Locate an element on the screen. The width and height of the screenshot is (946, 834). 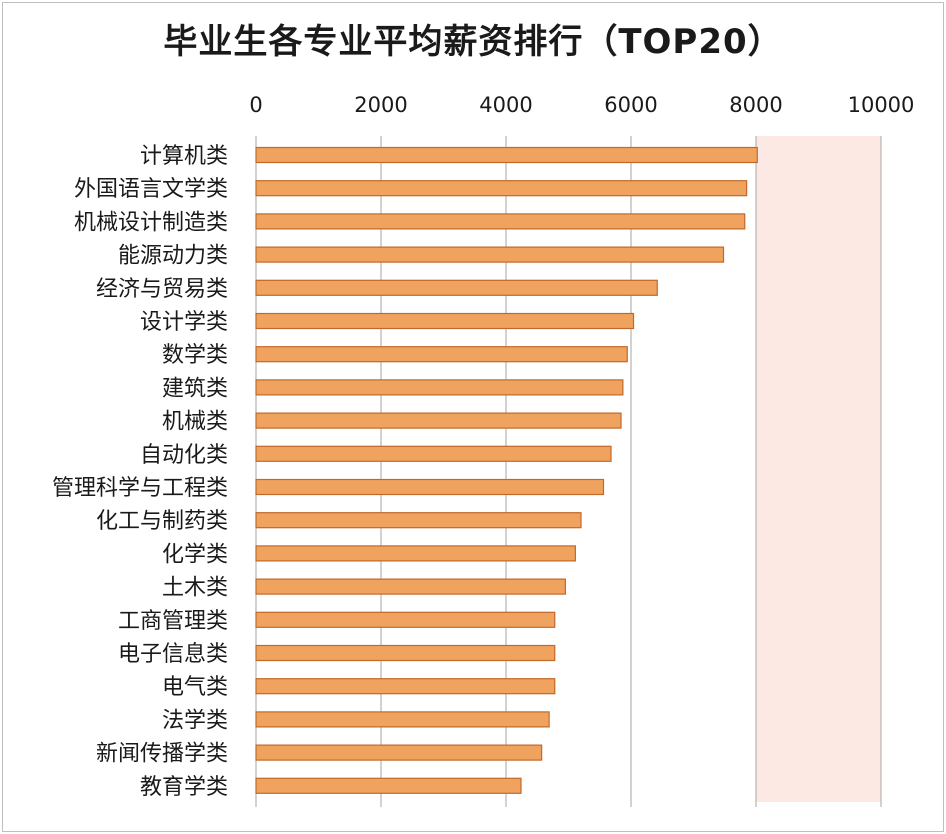
category-label-5: 设计学类 is located at coordinates (184, 322).